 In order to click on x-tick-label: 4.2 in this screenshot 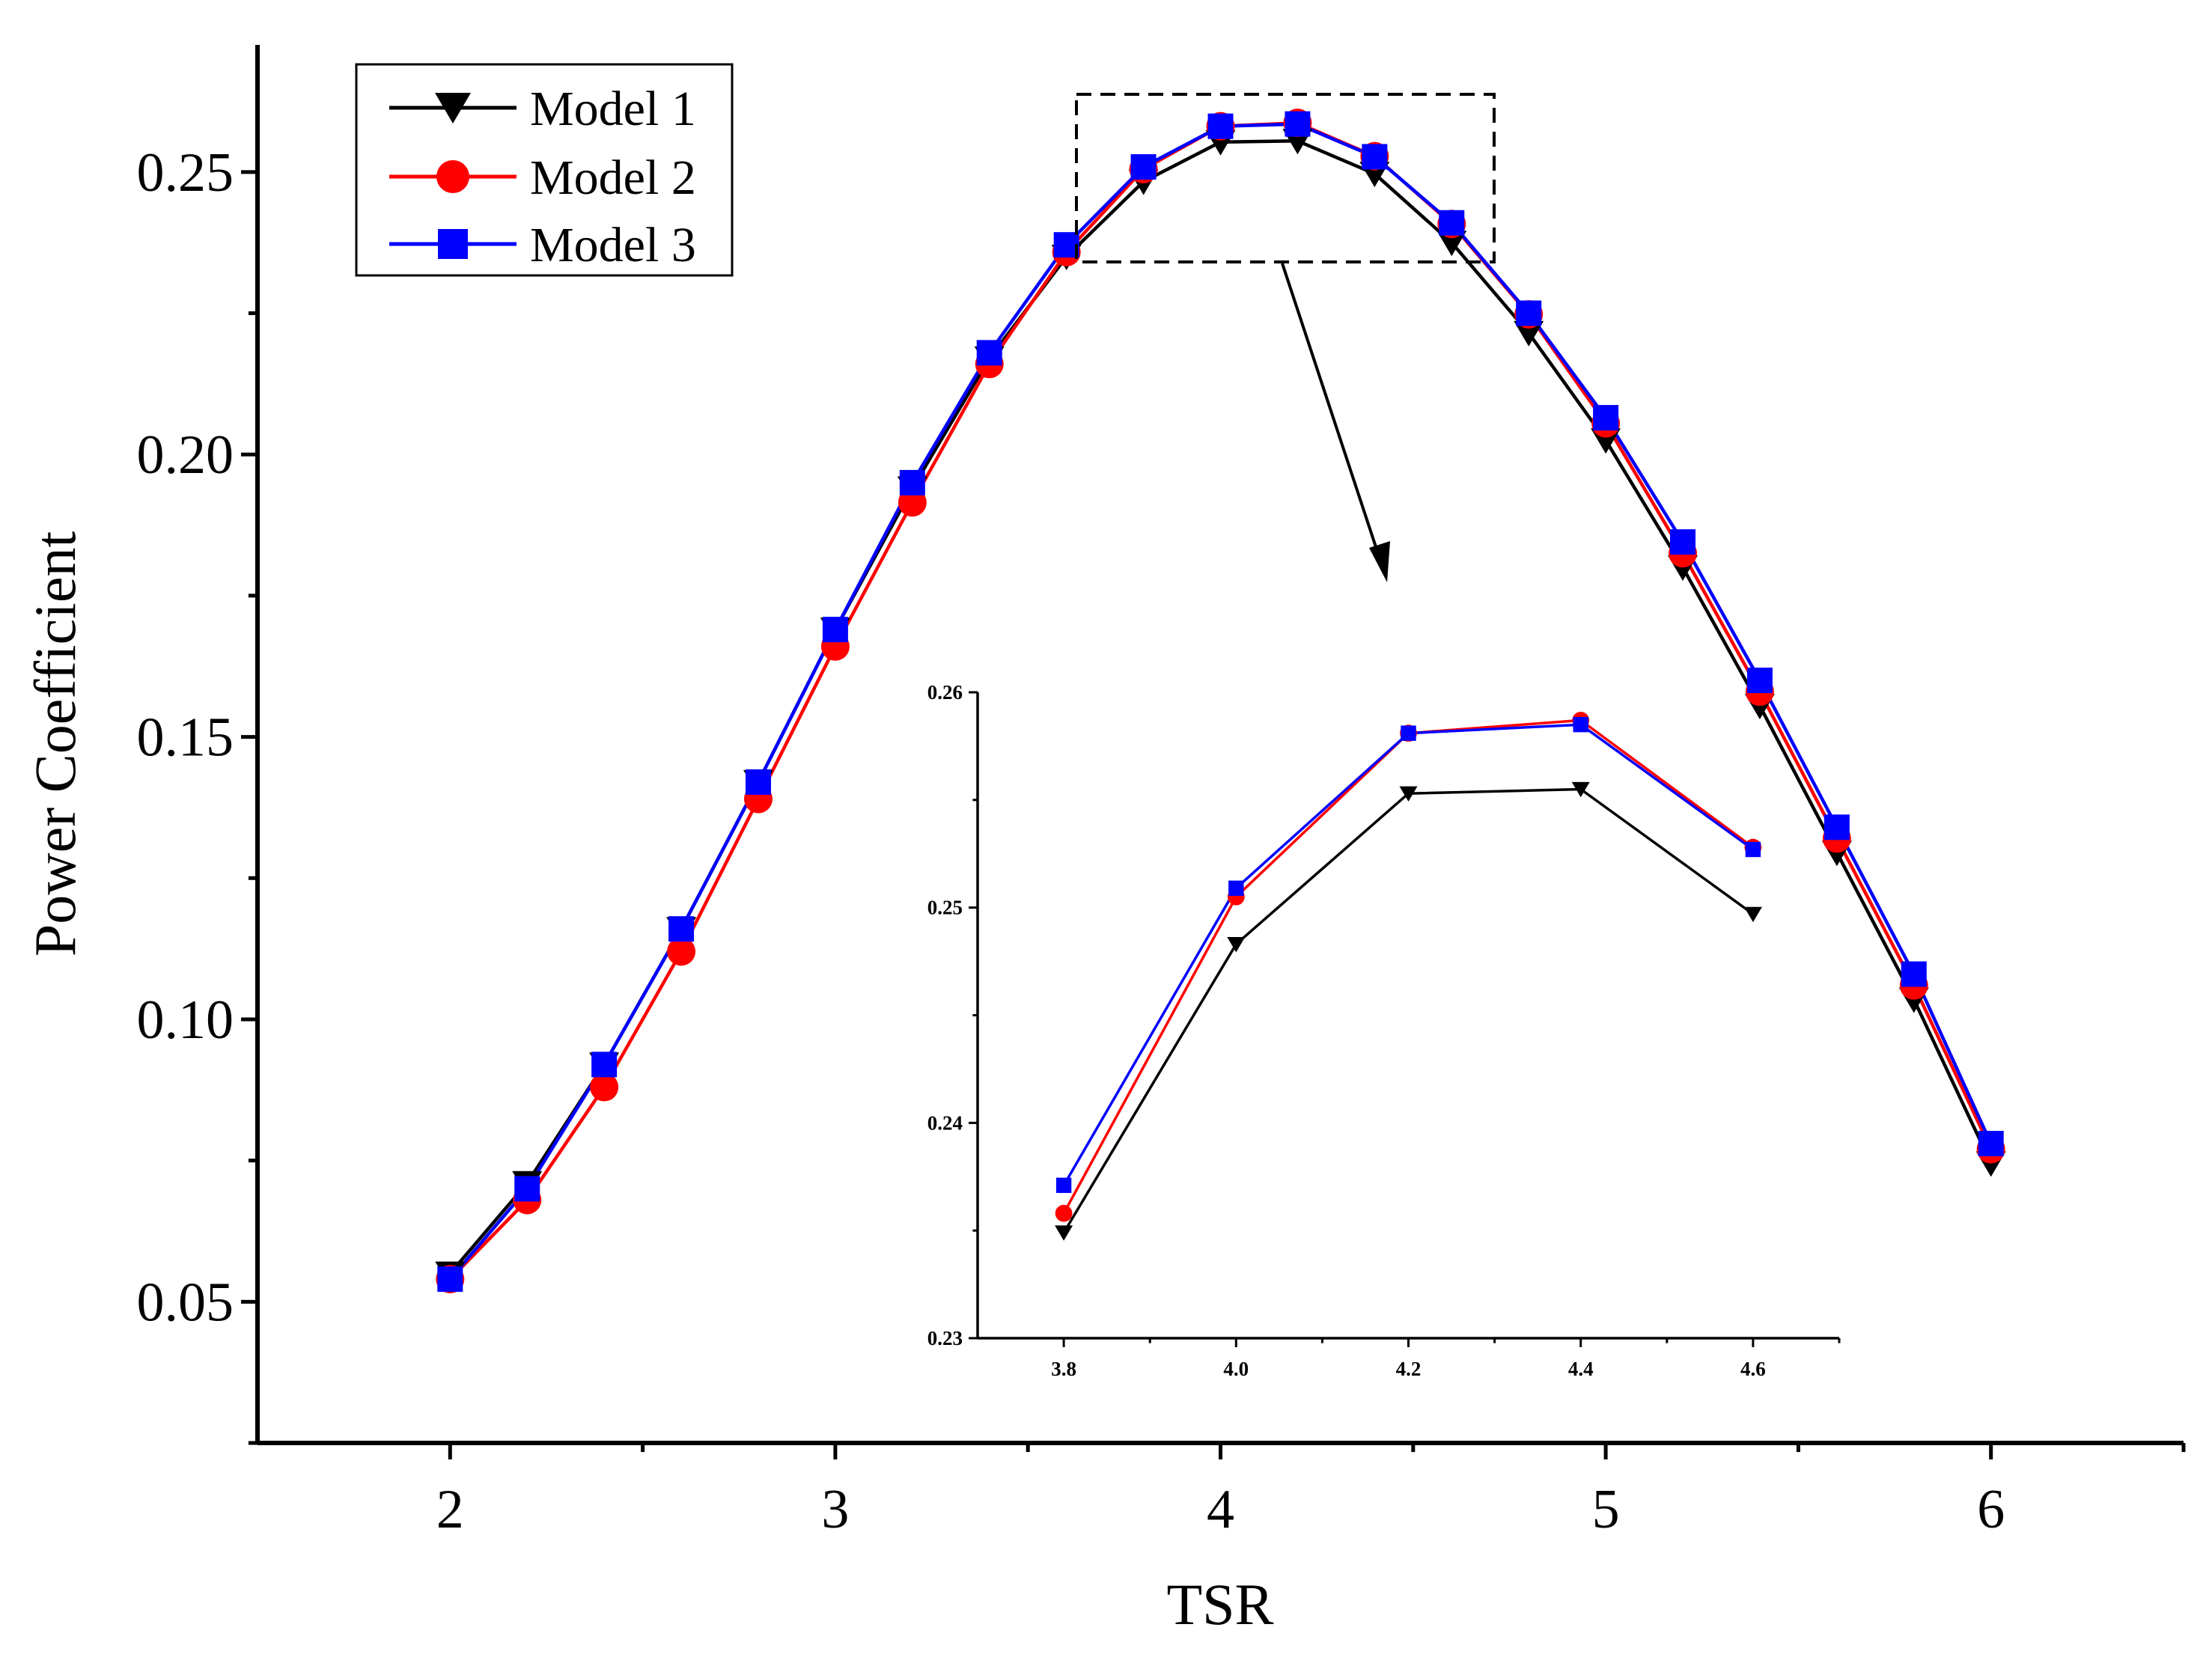, I will do `click(1409, 1369)`.